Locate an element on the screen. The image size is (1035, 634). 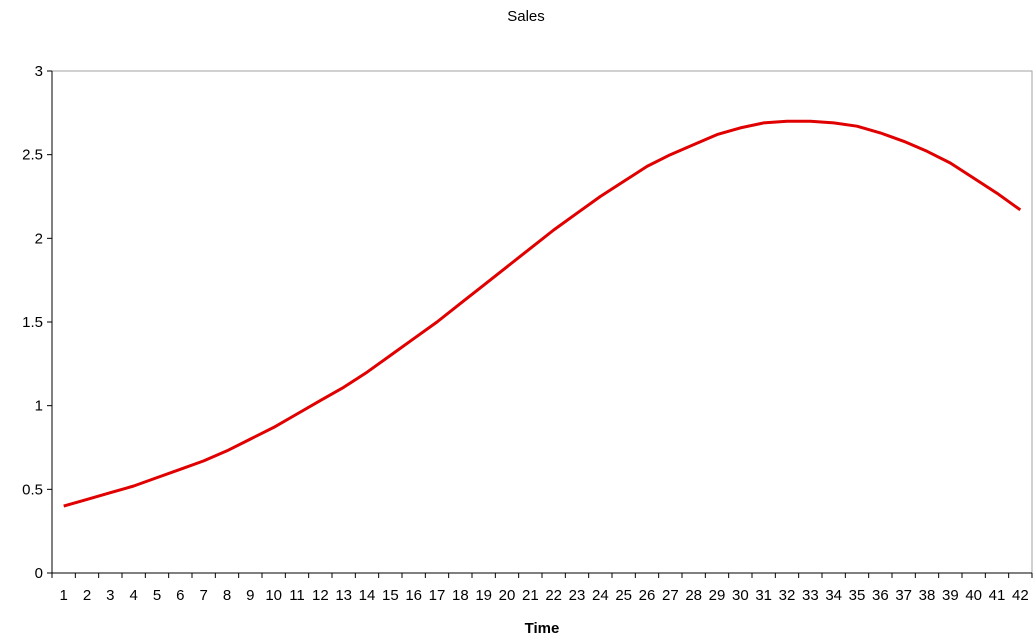
chart-title: Sales is located at coordinates (526, 16).